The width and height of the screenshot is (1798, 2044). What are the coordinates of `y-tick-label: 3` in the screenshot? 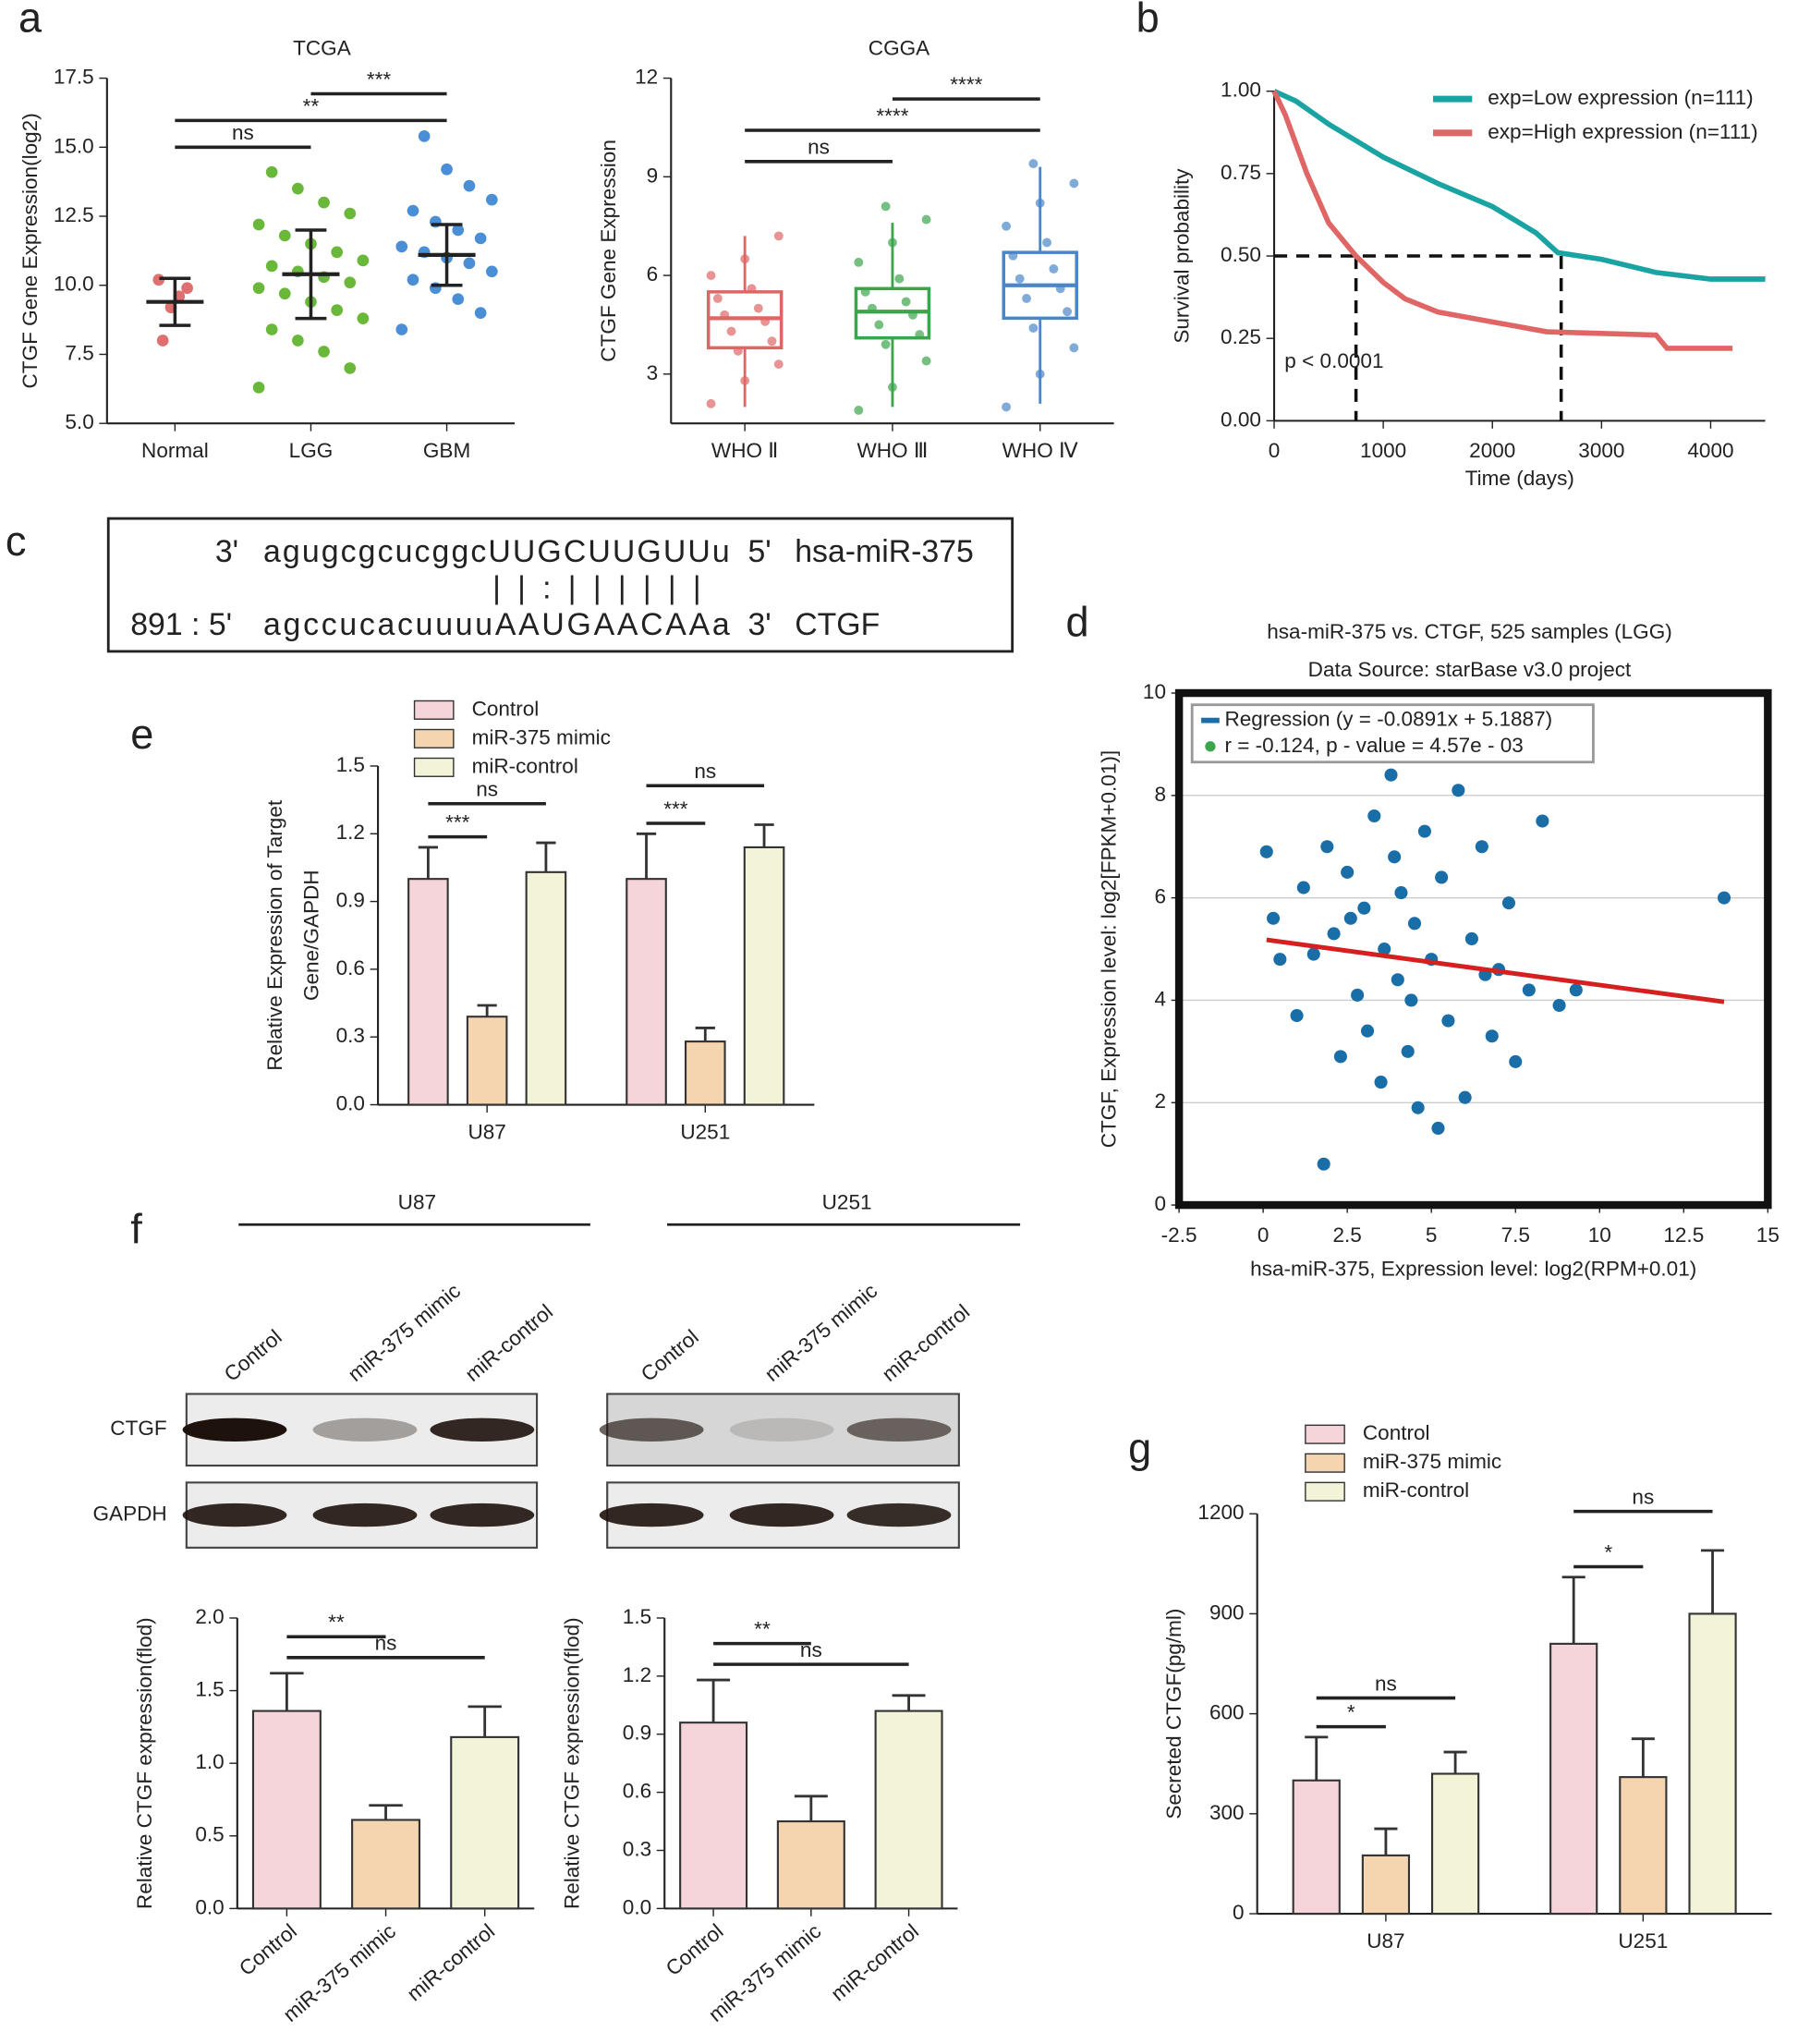 It's located at (653, 373).